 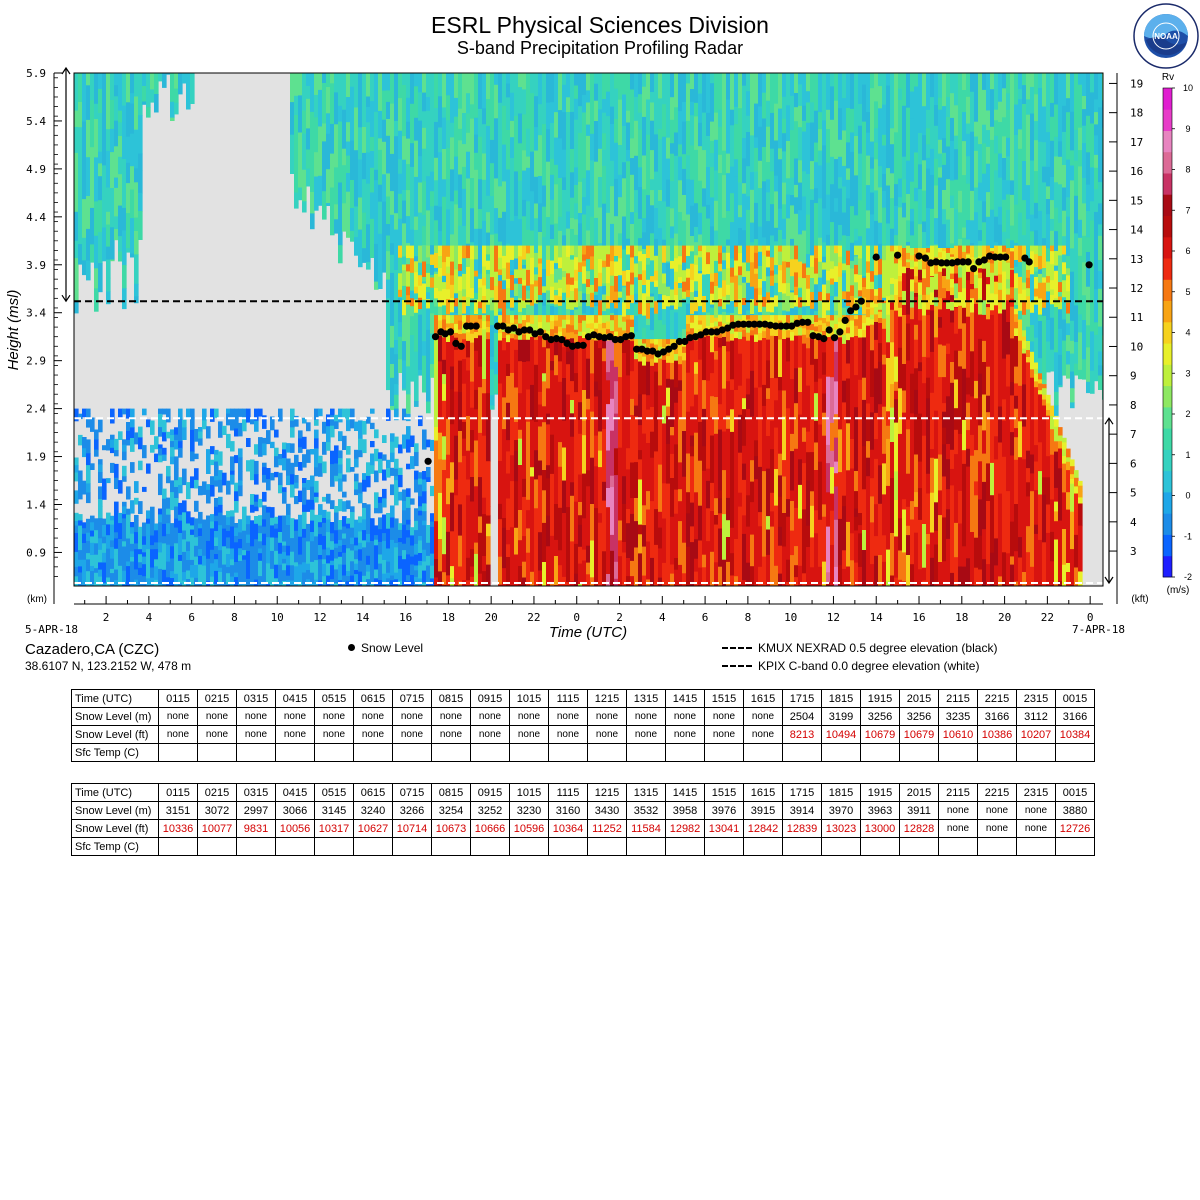 I want to click on table-cell: 0715, so click(x=412, y=698).